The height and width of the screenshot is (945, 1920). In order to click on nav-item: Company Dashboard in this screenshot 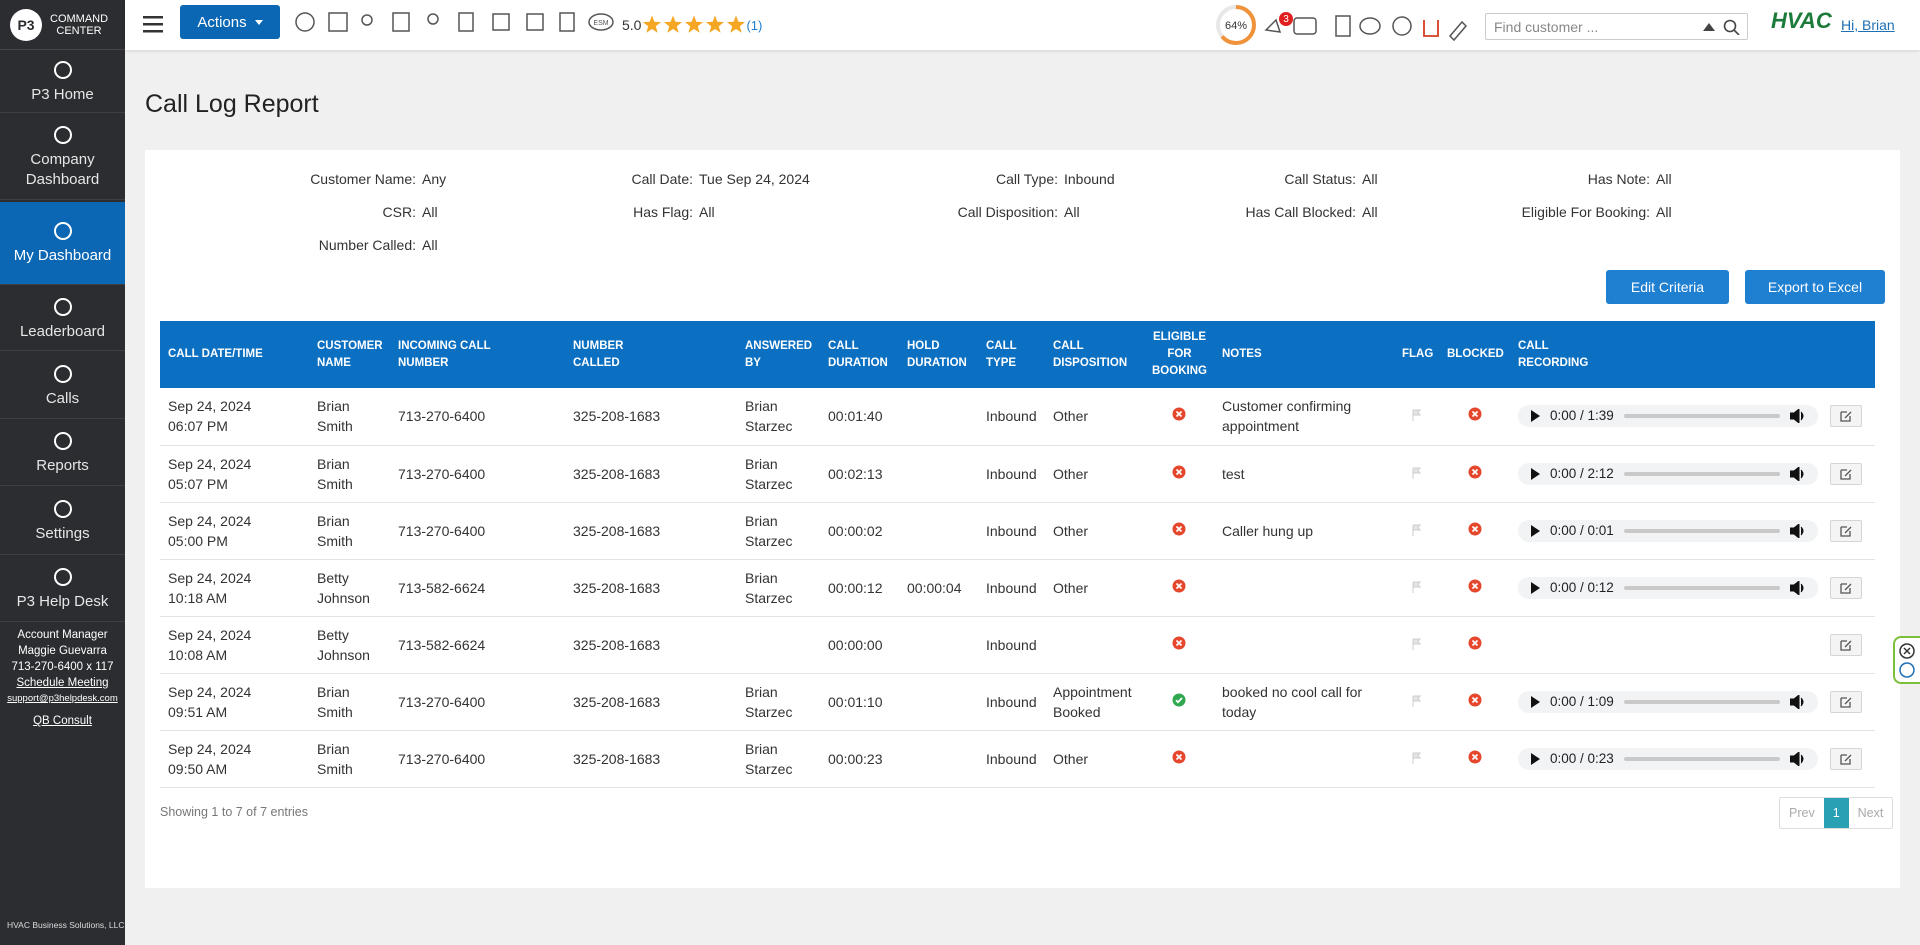, I will do `click(62, 157)`.